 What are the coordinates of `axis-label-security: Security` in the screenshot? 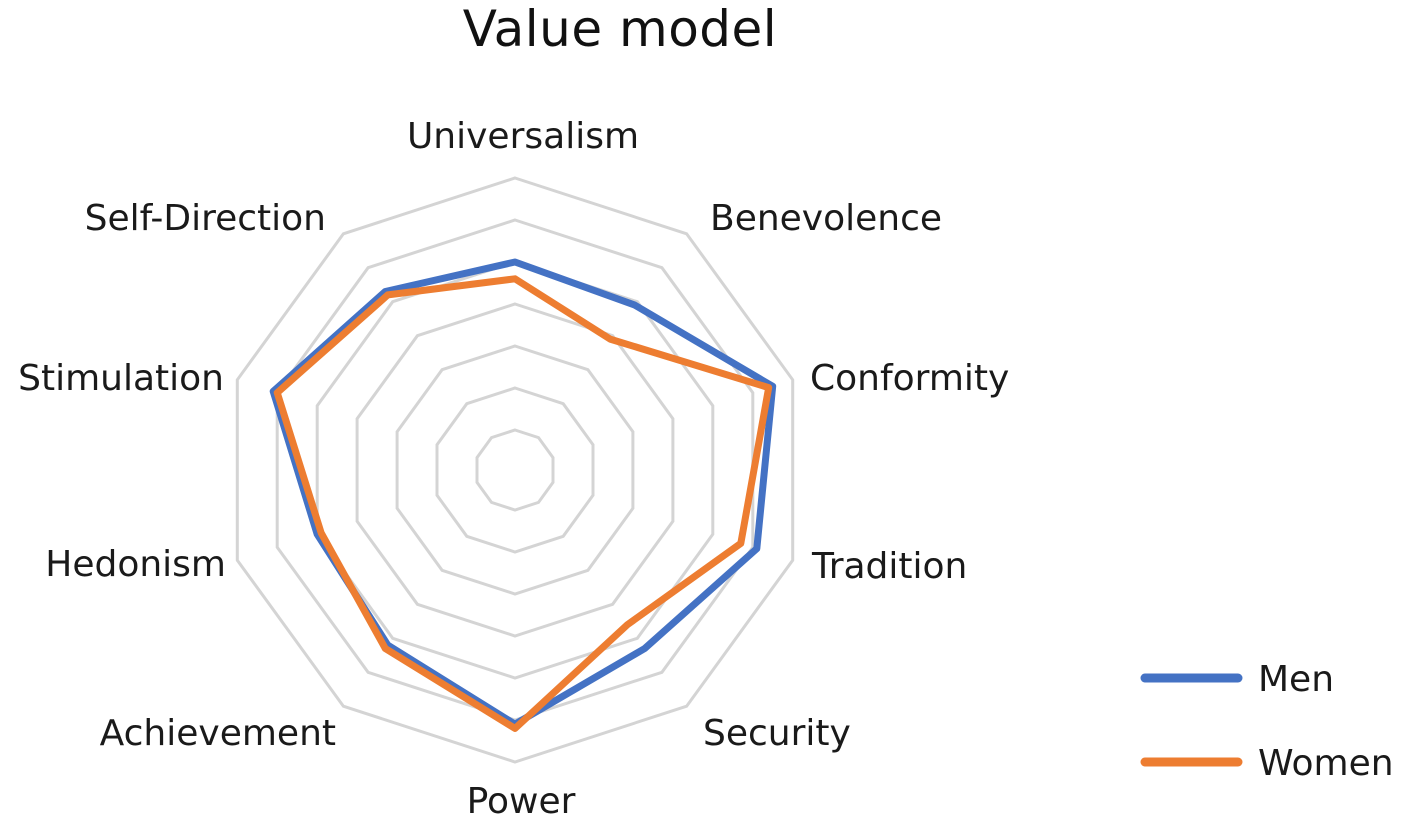 It's located at (777, 733).